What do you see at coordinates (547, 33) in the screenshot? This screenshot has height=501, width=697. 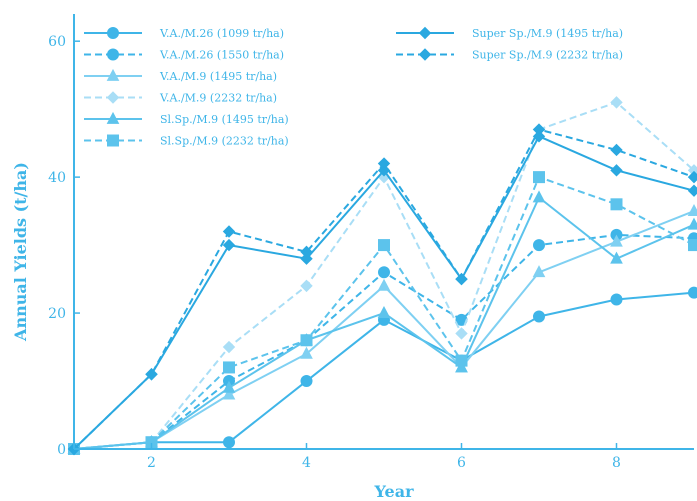 I see `legend-label: Super Sp./M.9 (1495 tr/ha)` at bounding box center [547, 33].